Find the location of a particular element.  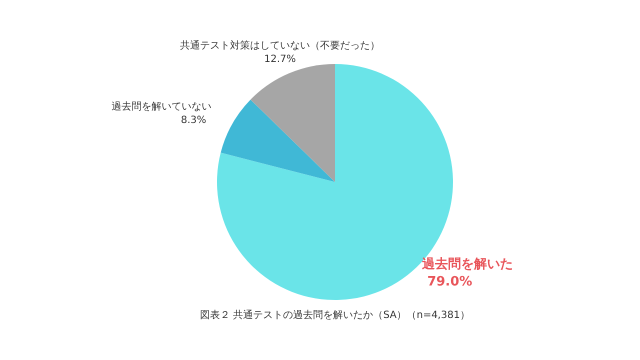

slice-label: 過去問を解いた is located at coordinates (466, 264).